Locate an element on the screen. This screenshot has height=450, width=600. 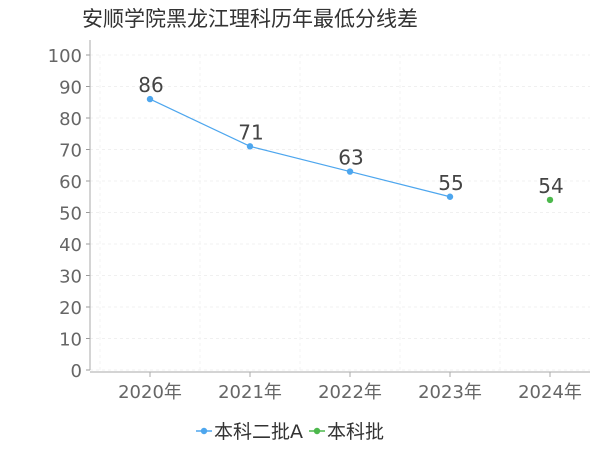
y-tick-label: 90 is located at coordinates (70, 88).